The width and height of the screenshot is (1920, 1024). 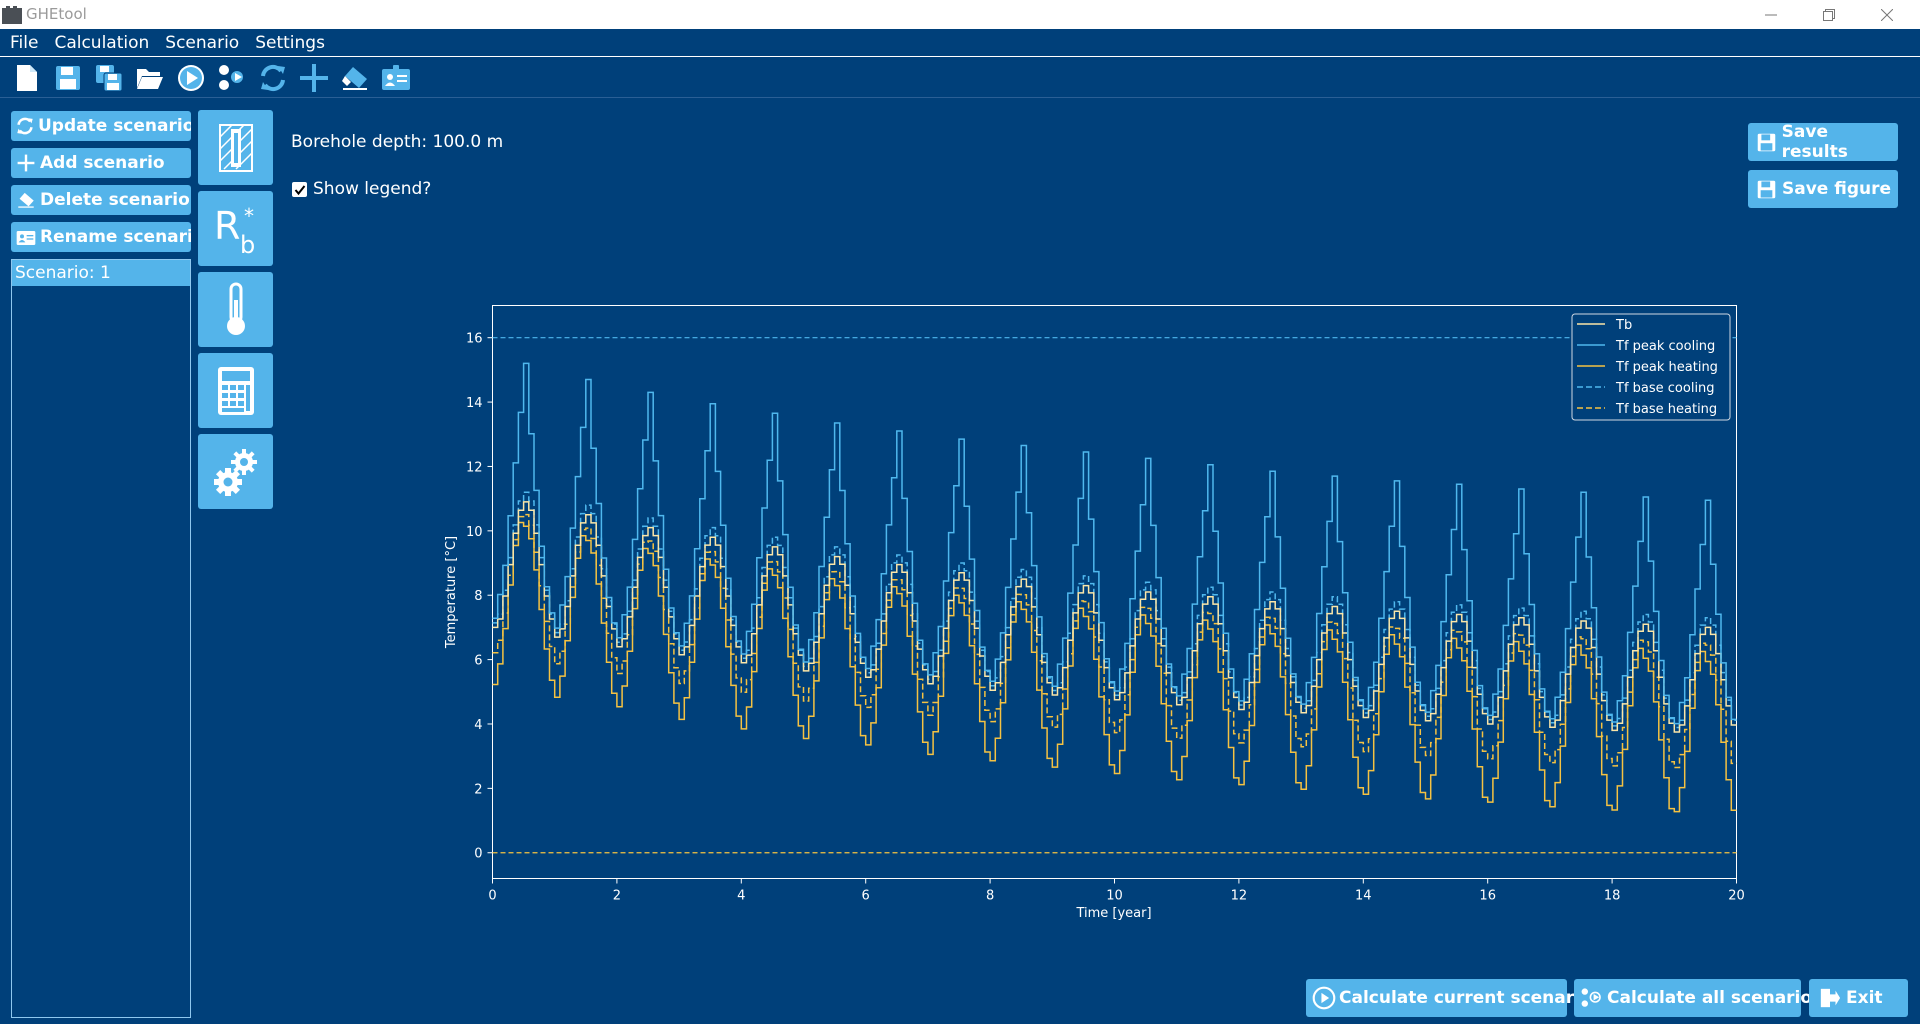 I want to click on category-temperature-button, so click(x=235, y=309).